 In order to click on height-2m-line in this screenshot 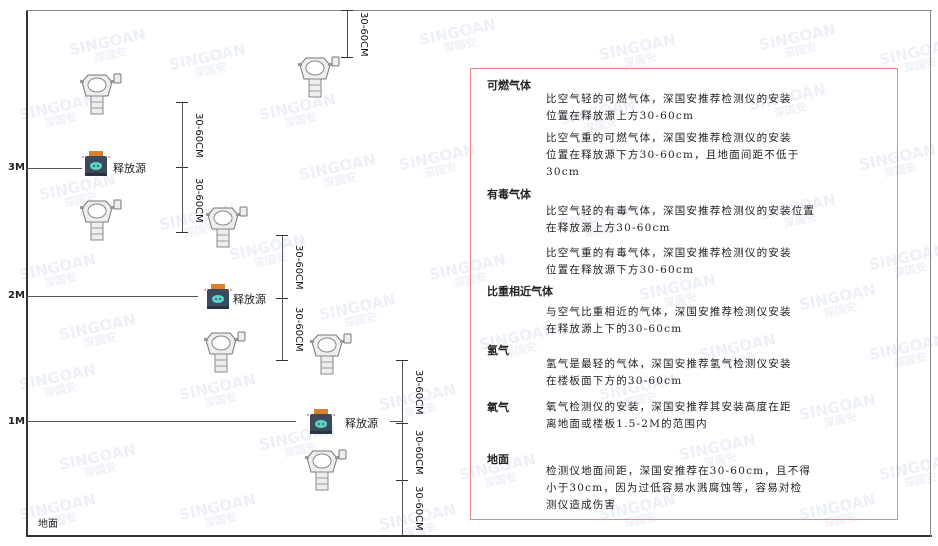, I will do `click(112, 296)`.